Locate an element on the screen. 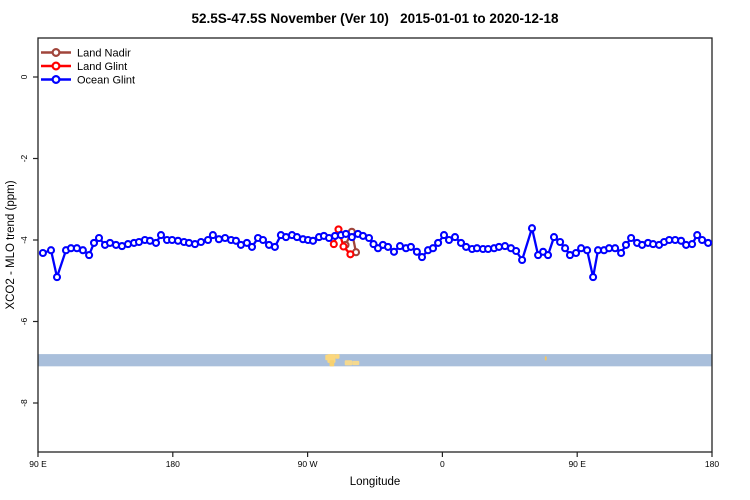  legend-item-land-nadir: Land Nadir is located at coordinates (86, 54).